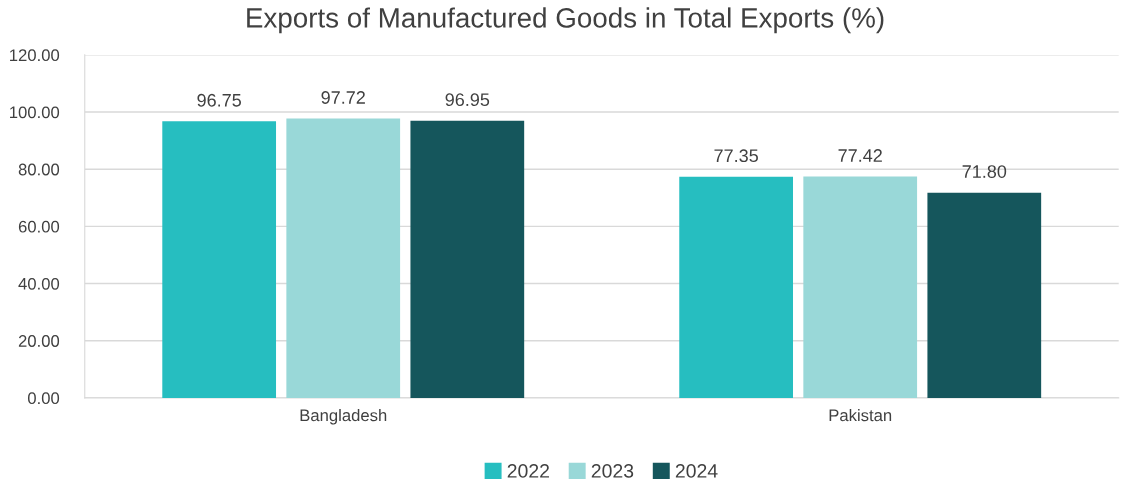  I want to click on data-label: 96.95, so click(467, 100).